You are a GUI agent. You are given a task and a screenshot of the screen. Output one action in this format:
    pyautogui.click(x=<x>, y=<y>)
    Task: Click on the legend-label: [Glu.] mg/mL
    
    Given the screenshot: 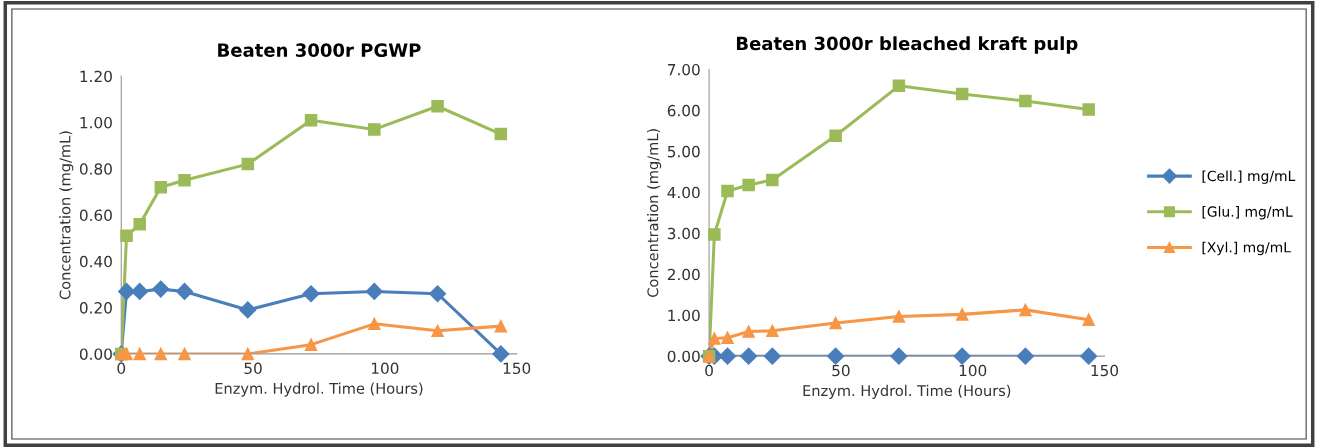 What is the action you would take?
    pyautogui.click(x=1247, y=213)
    